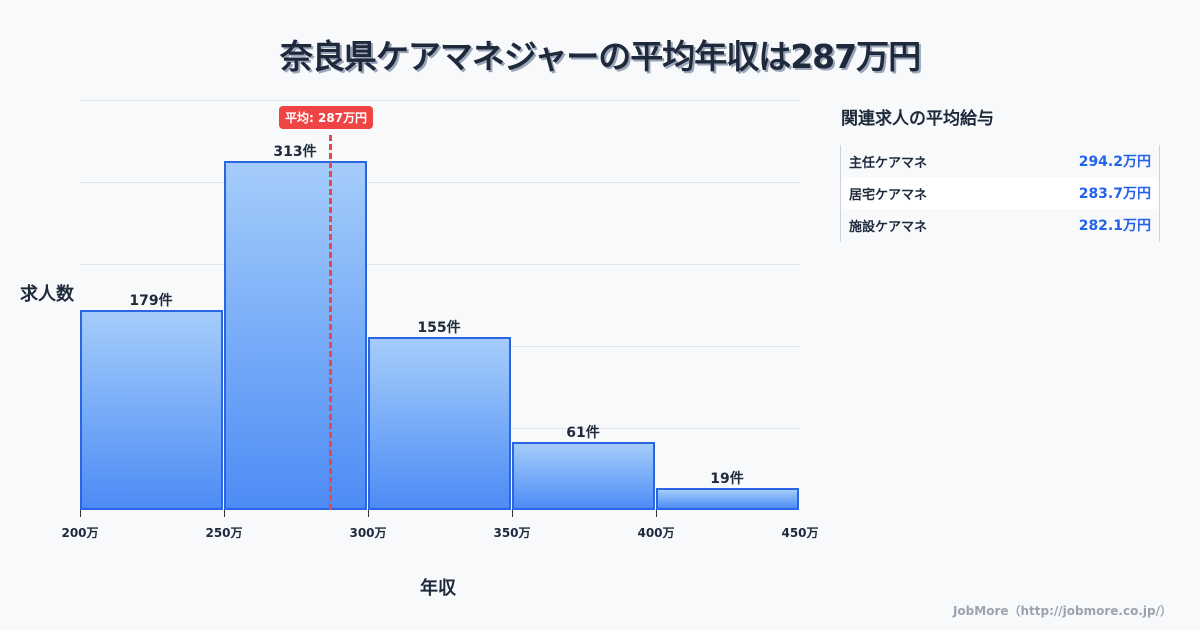 The image size is (1200, 630). What do you see at coordinates (438, 588) in the screenshot?
I see `x-axis-label: 年収` at bounding box center [438, 588].